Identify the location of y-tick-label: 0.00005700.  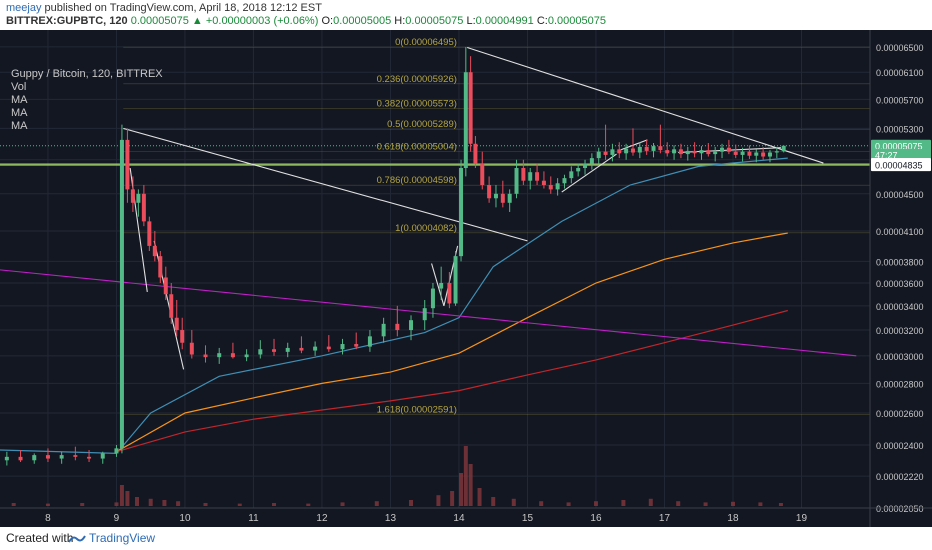
(900, 100).